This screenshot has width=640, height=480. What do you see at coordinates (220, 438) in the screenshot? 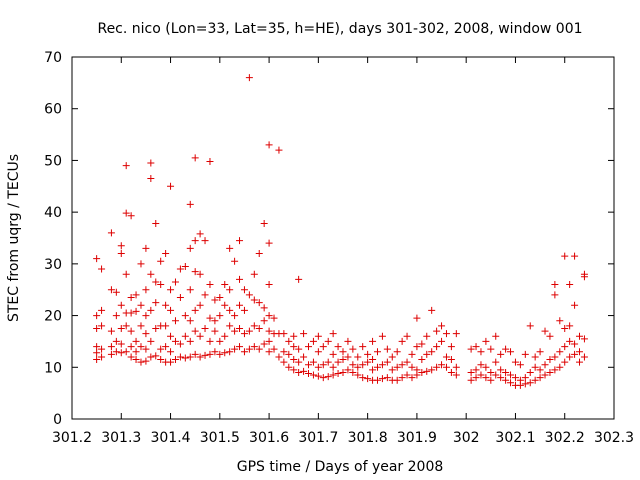
I see `x-tick-label: 301.5` at bounding box center [220, 438].